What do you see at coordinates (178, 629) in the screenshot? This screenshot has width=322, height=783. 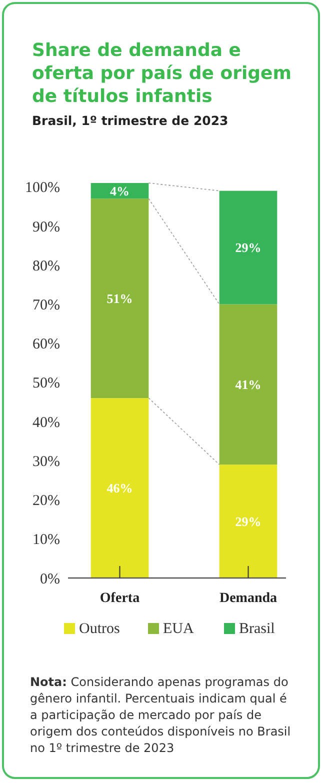 I see `legend-label: EUA` at bounding box center [178, 629].